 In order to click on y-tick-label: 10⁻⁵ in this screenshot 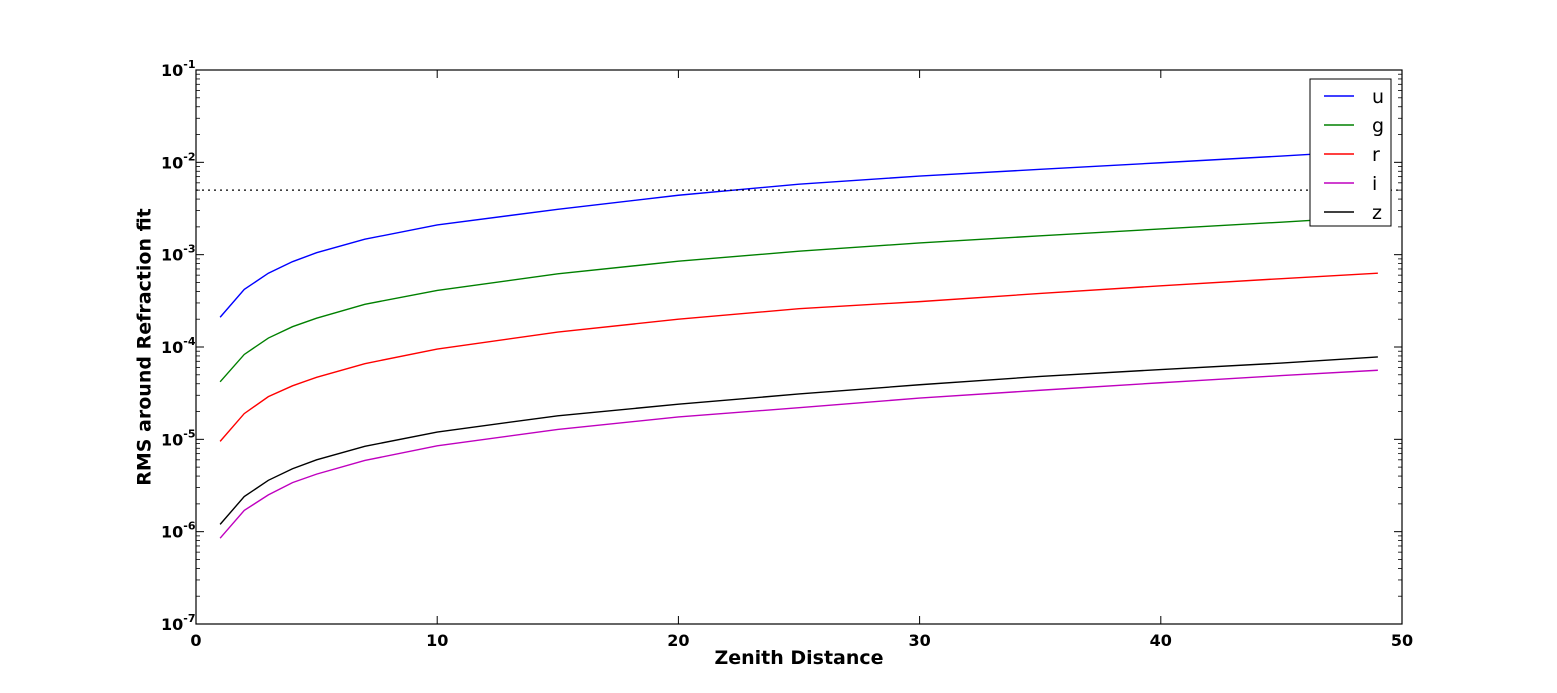, I will do `click(178, 438)`.